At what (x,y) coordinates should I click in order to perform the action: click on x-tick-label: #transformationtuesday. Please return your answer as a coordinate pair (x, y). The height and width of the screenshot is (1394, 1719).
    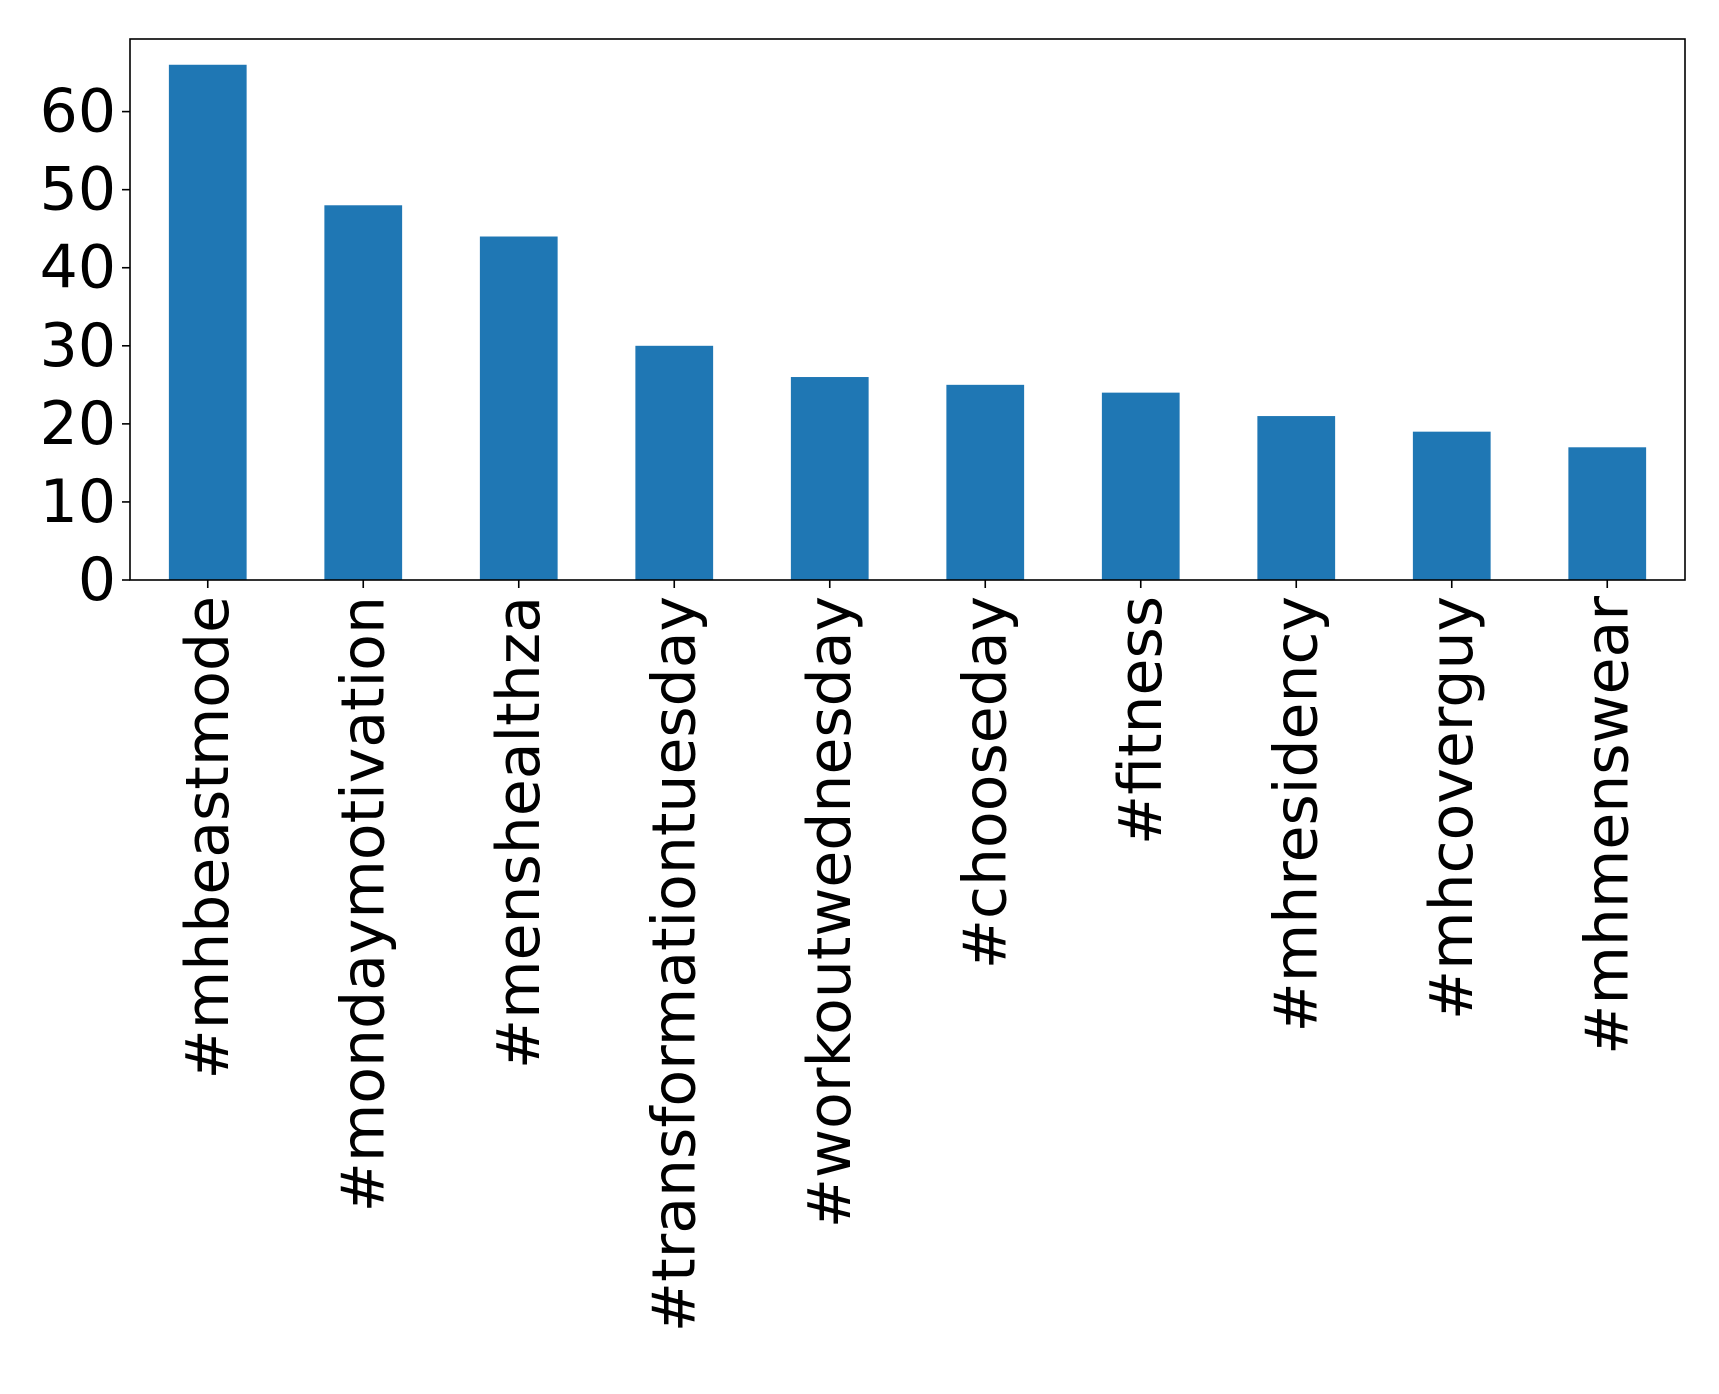
    Looking at the image, I should click on (674, 964).